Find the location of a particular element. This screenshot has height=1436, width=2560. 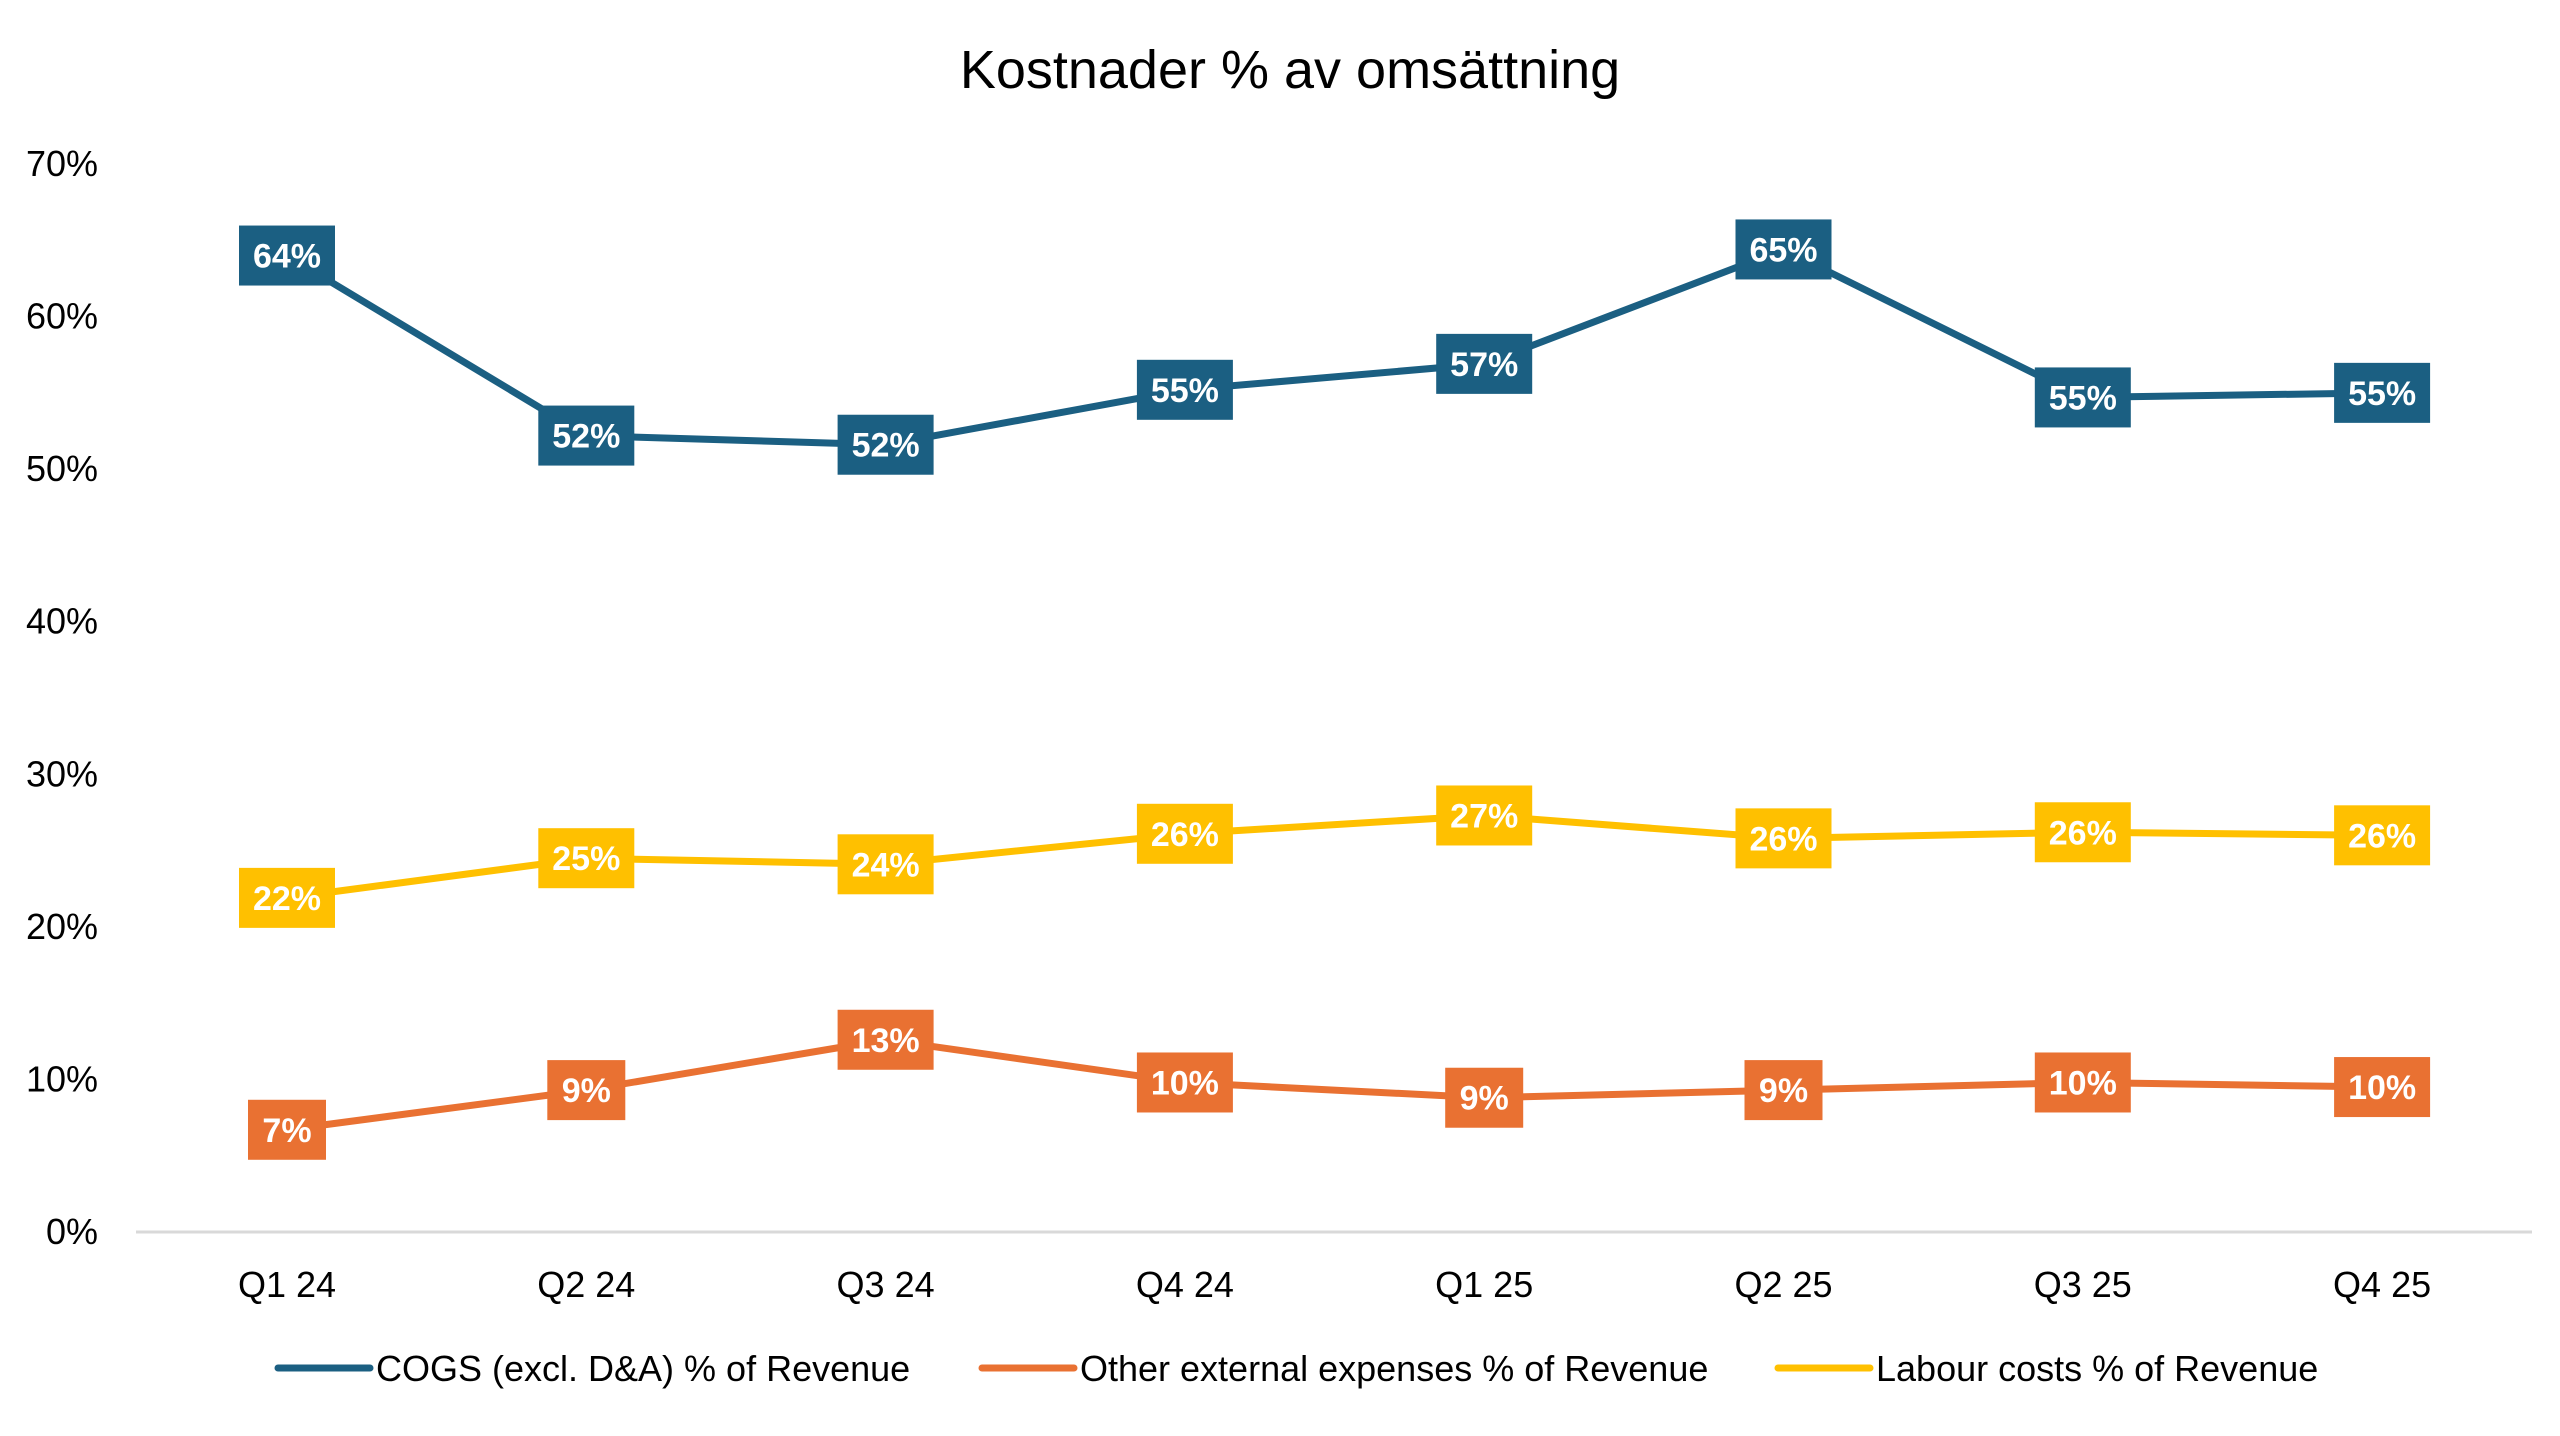

x-tick-label: Q1 24 is located at coordinates (287, 1284).